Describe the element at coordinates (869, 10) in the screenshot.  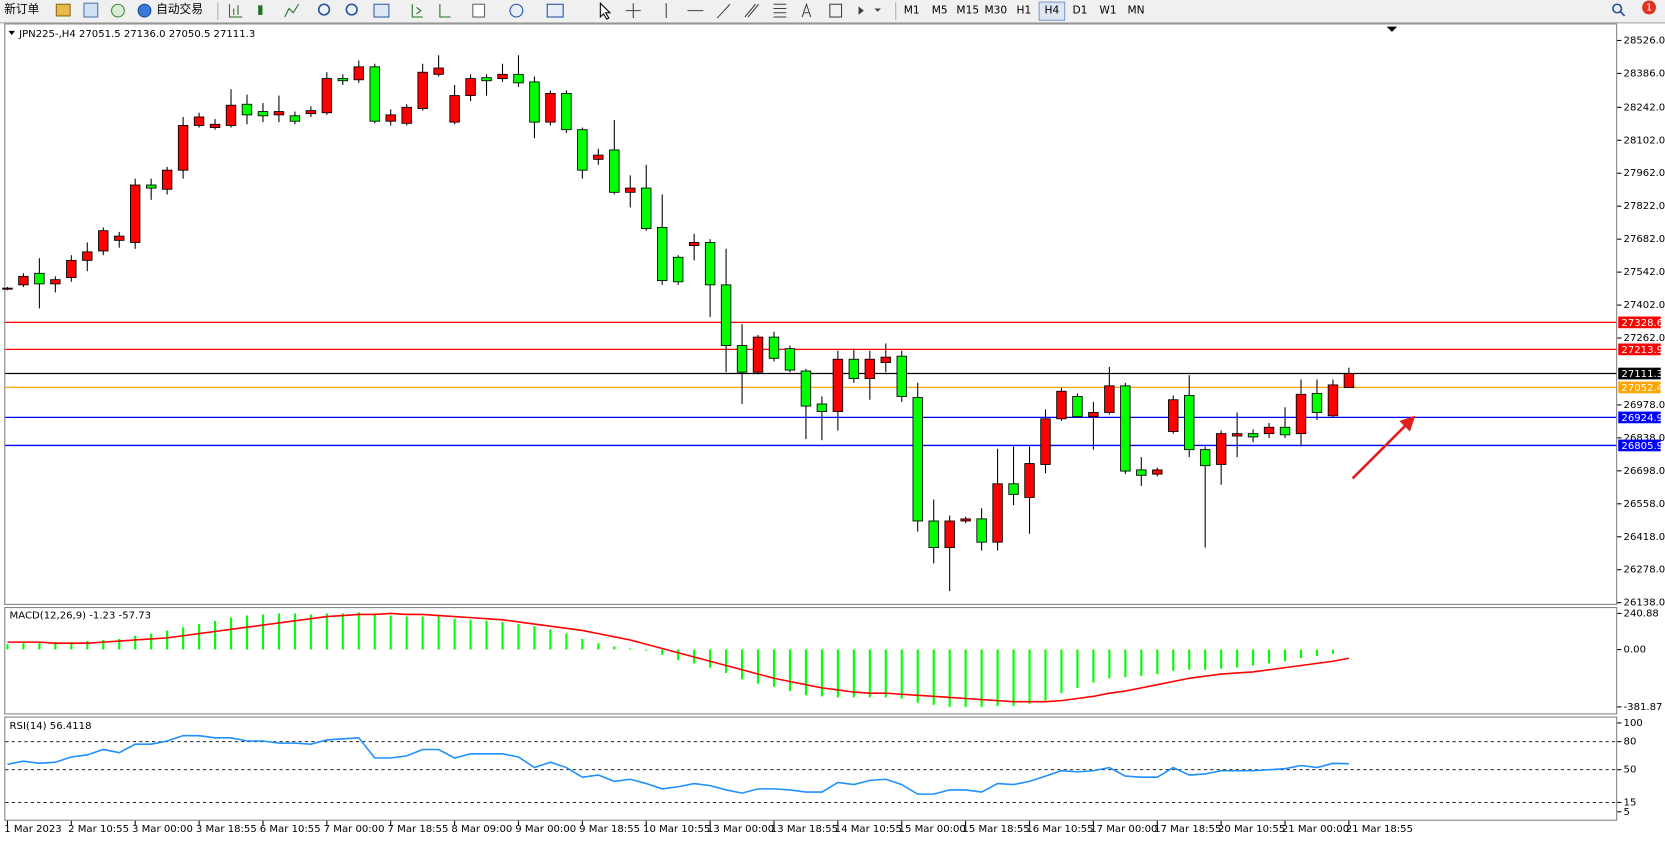
I see `arrows-button` at that location.